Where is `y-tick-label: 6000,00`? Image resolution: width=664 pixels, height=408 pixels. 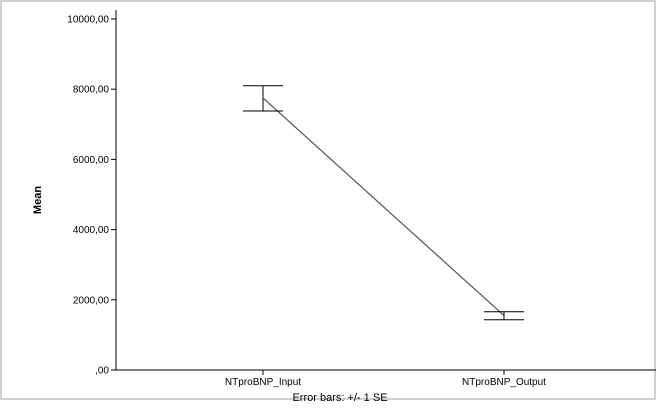 y-tick-label: 6000,00 is located at coordinates (91, 160).